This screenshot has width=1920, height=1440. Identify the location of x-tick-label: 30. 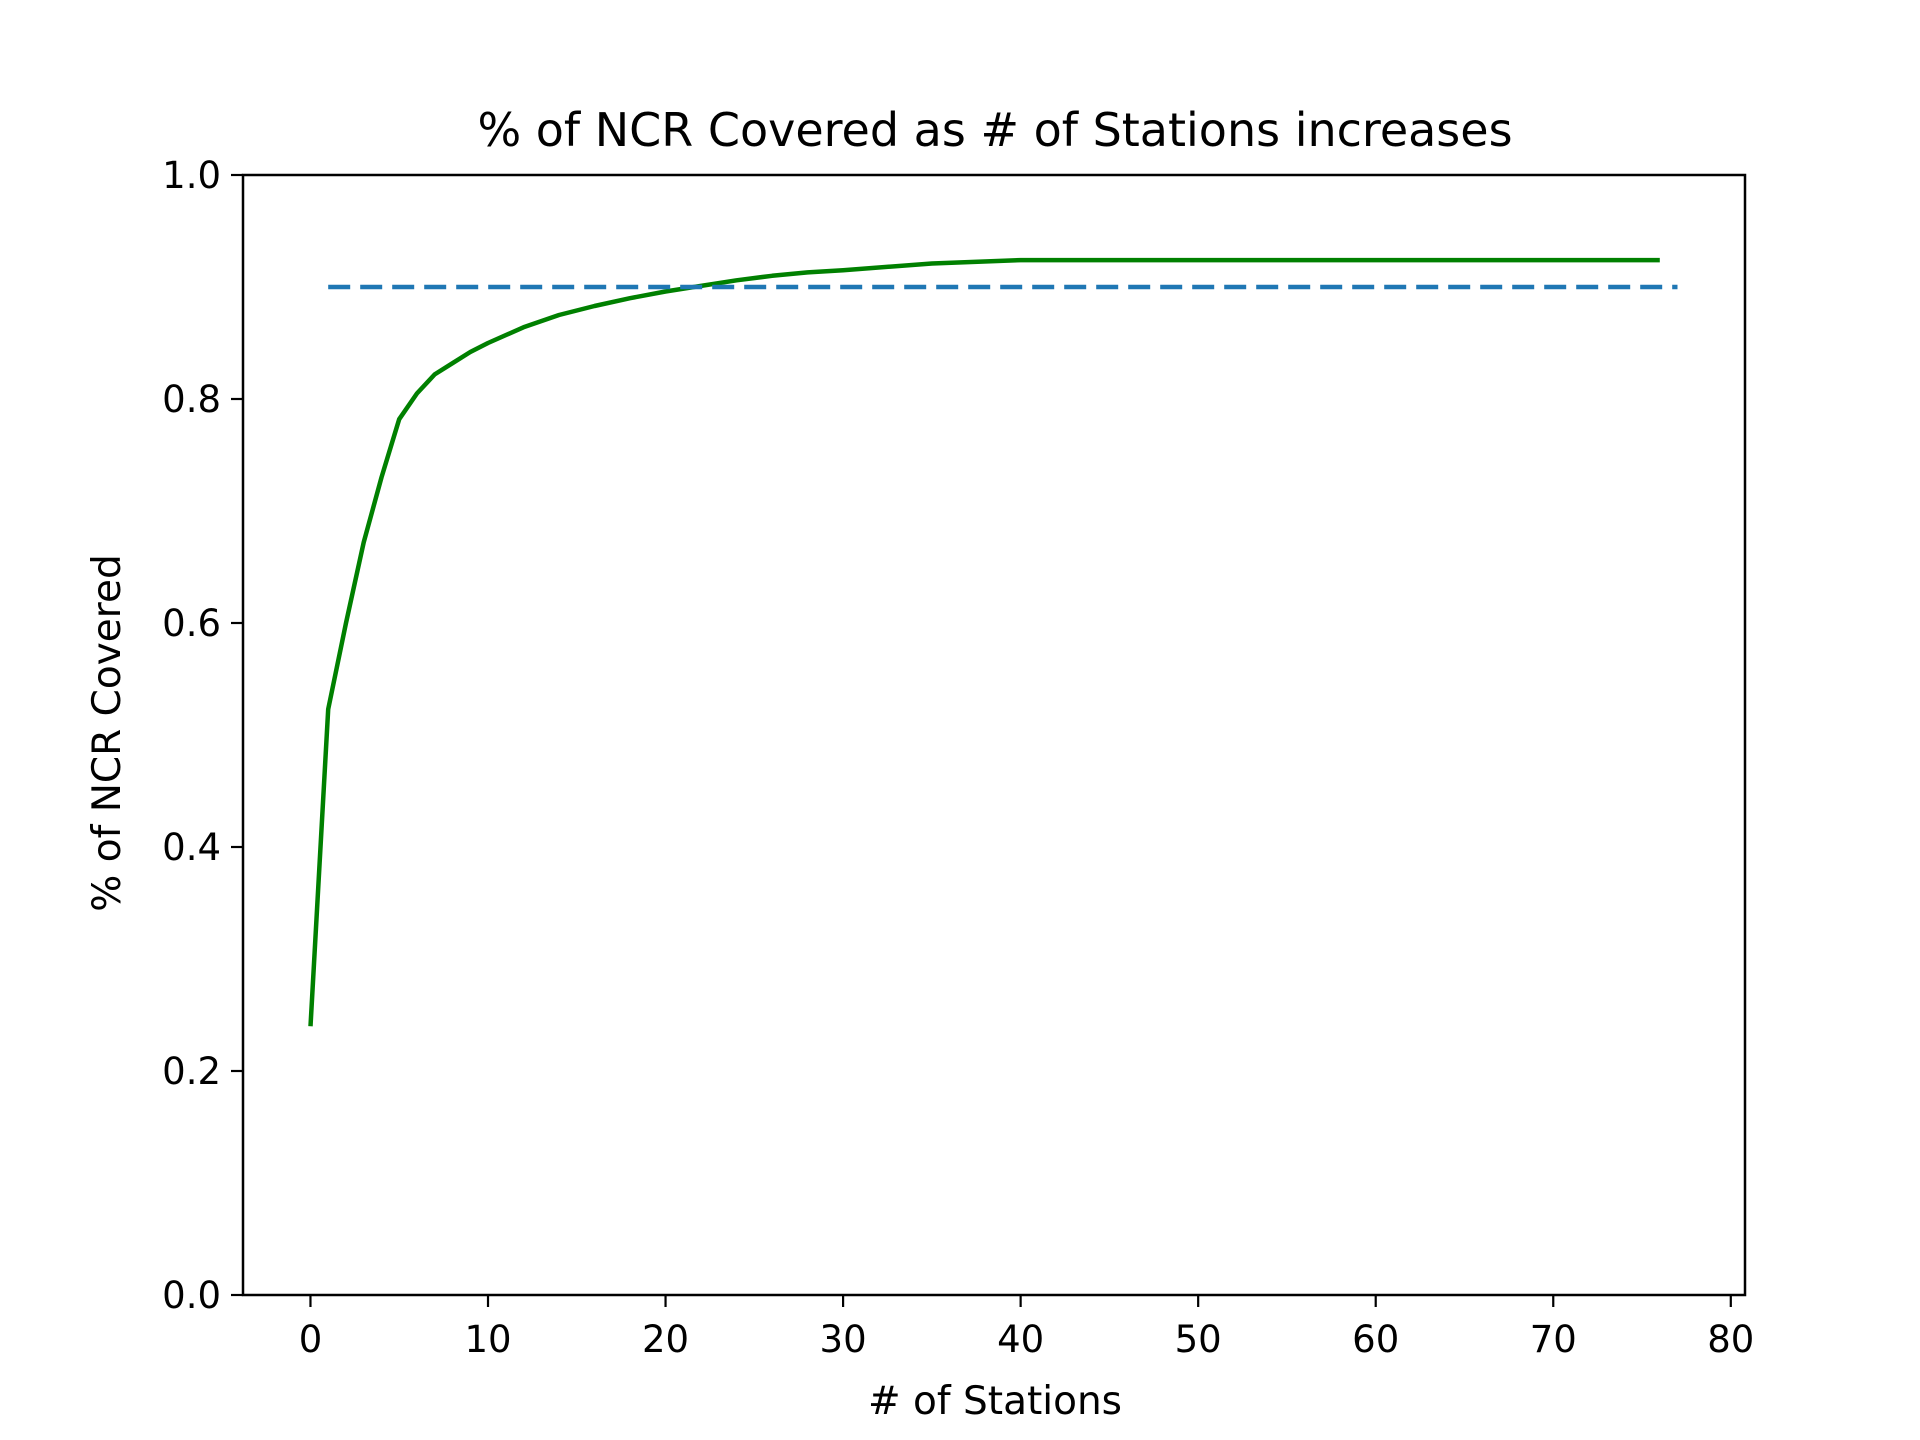
(843, 1339).